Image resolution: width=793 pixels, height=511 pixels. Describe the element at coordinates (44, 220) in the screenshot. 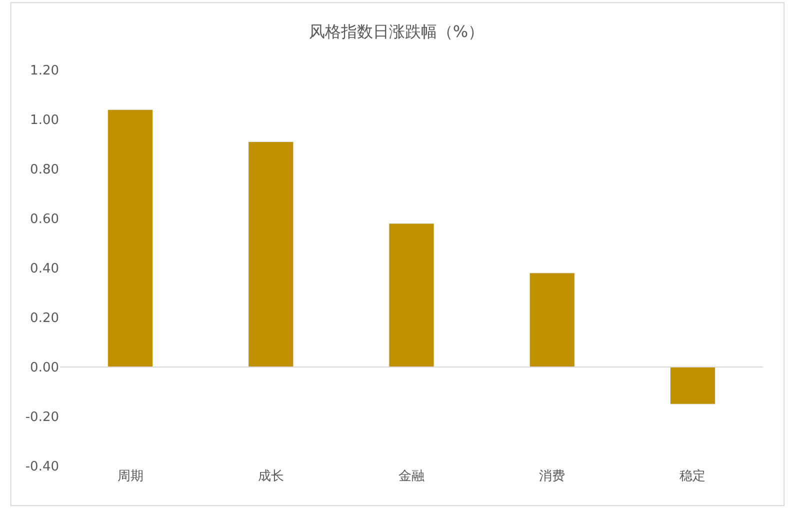

I see `y-tick-label: 0.60` at that location.